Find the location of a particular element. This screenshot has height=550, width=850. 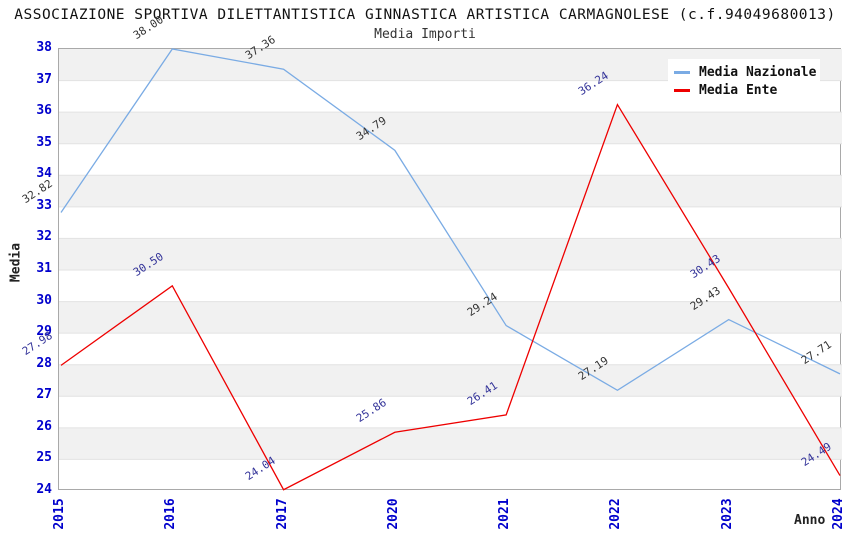

legend-item-0: Media Nazionale is located at coordinates (745, 72).